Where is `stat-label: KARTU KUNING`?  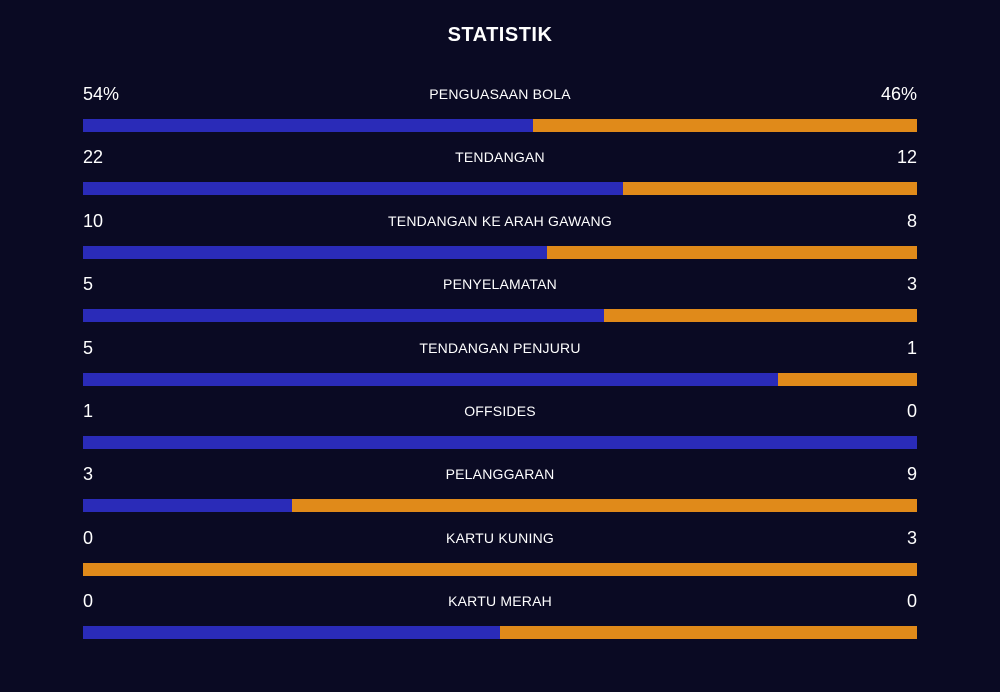
stat-label: KARTU KUNING is located at coordinates (500, 537).